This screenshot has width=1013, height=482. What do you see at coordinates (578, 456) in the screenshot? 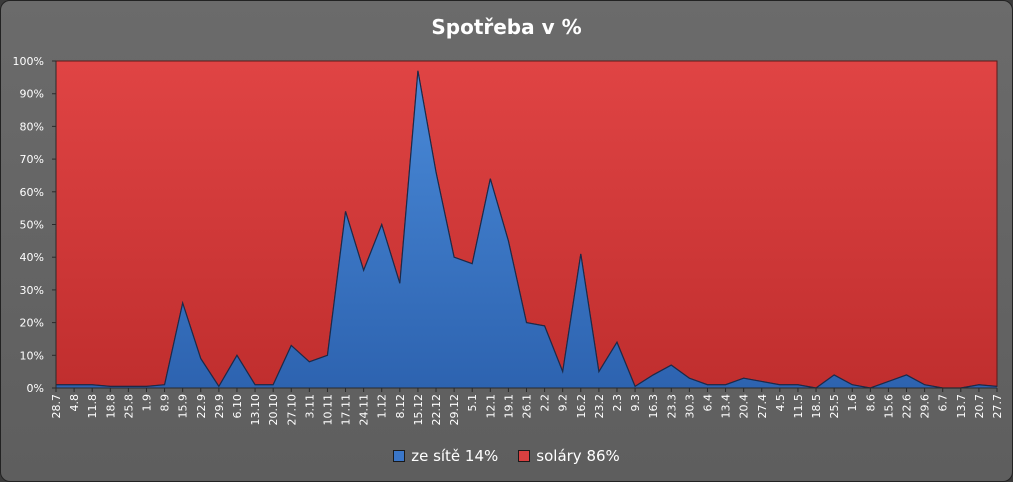
I see `legend-label-solar: soláry 86%` at bounding box center [578, 456].